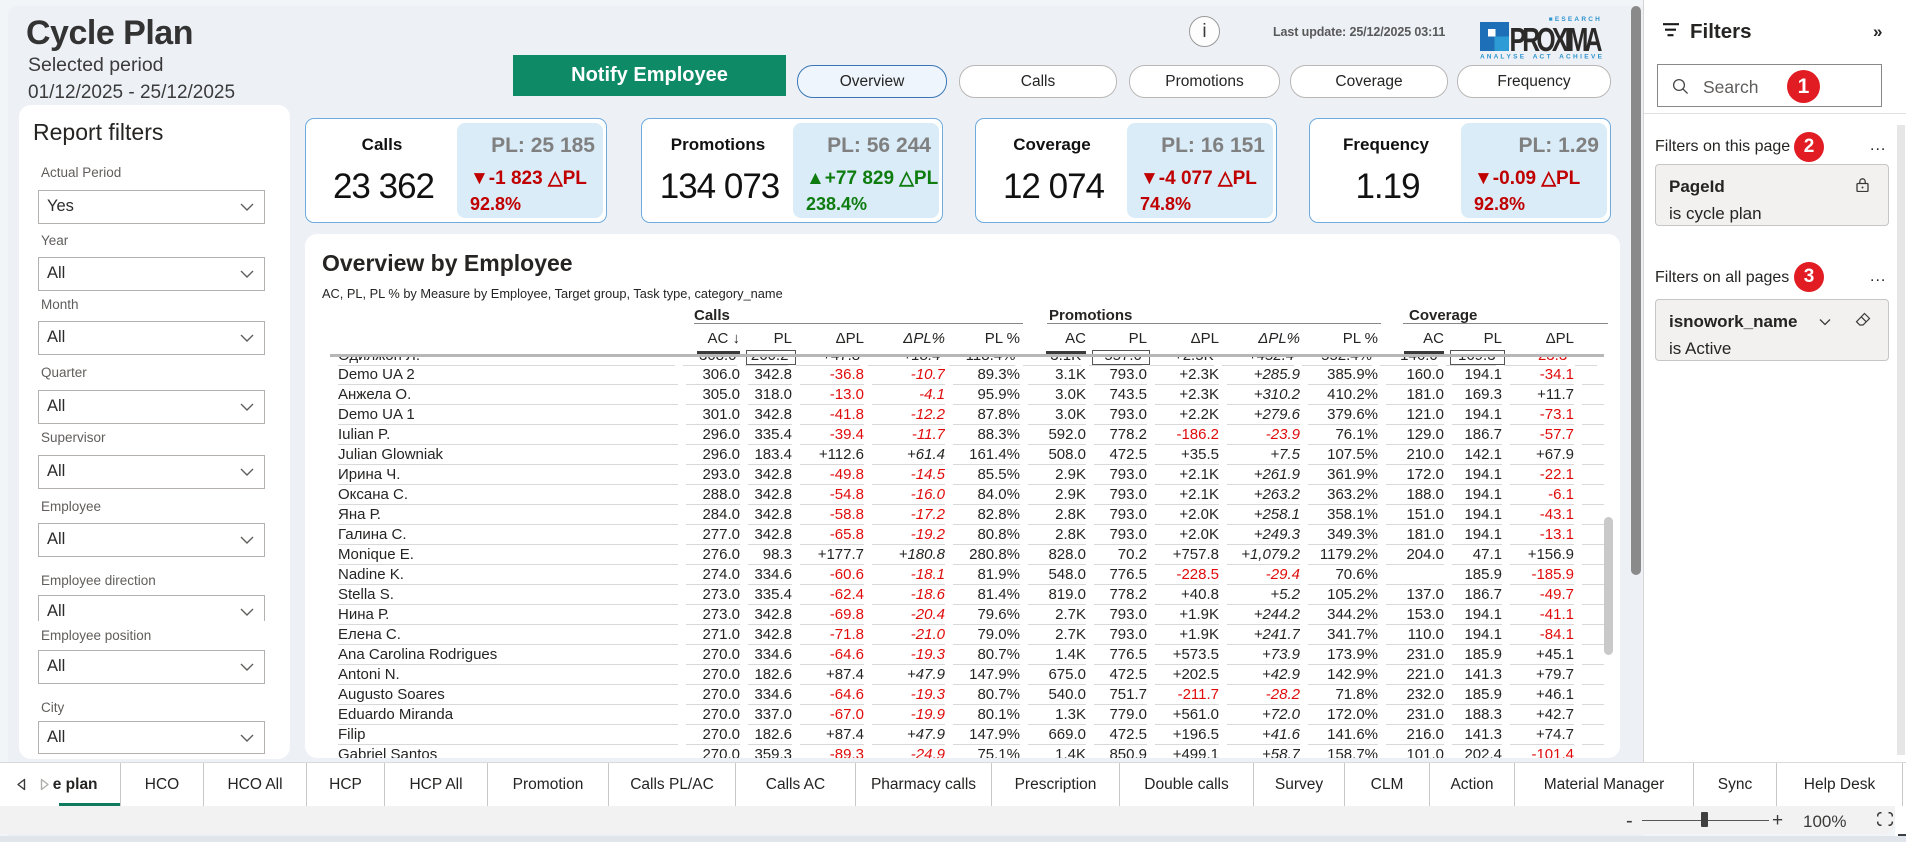 The height and width of the screenshot is (842, 1906). Describe the element at coordinates (1541, 57) in the screenshot. I see `svg-text:A N A L Y S E A C T A C: A N A L Y S E A C T A C H I E V E` at that location.